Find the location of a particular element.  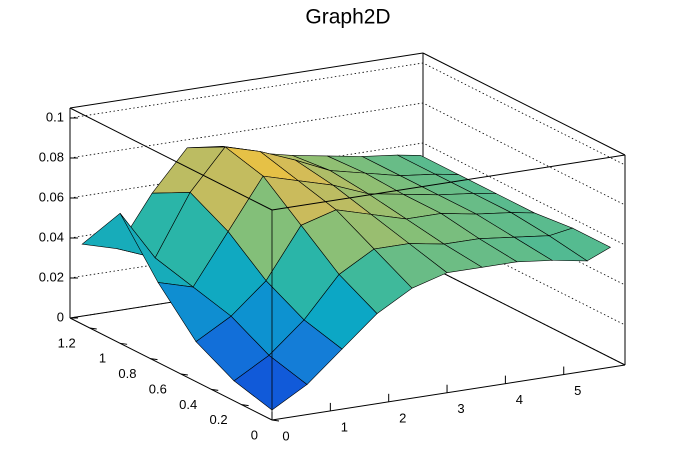

surface-cell is located at coordinates (270, 382).